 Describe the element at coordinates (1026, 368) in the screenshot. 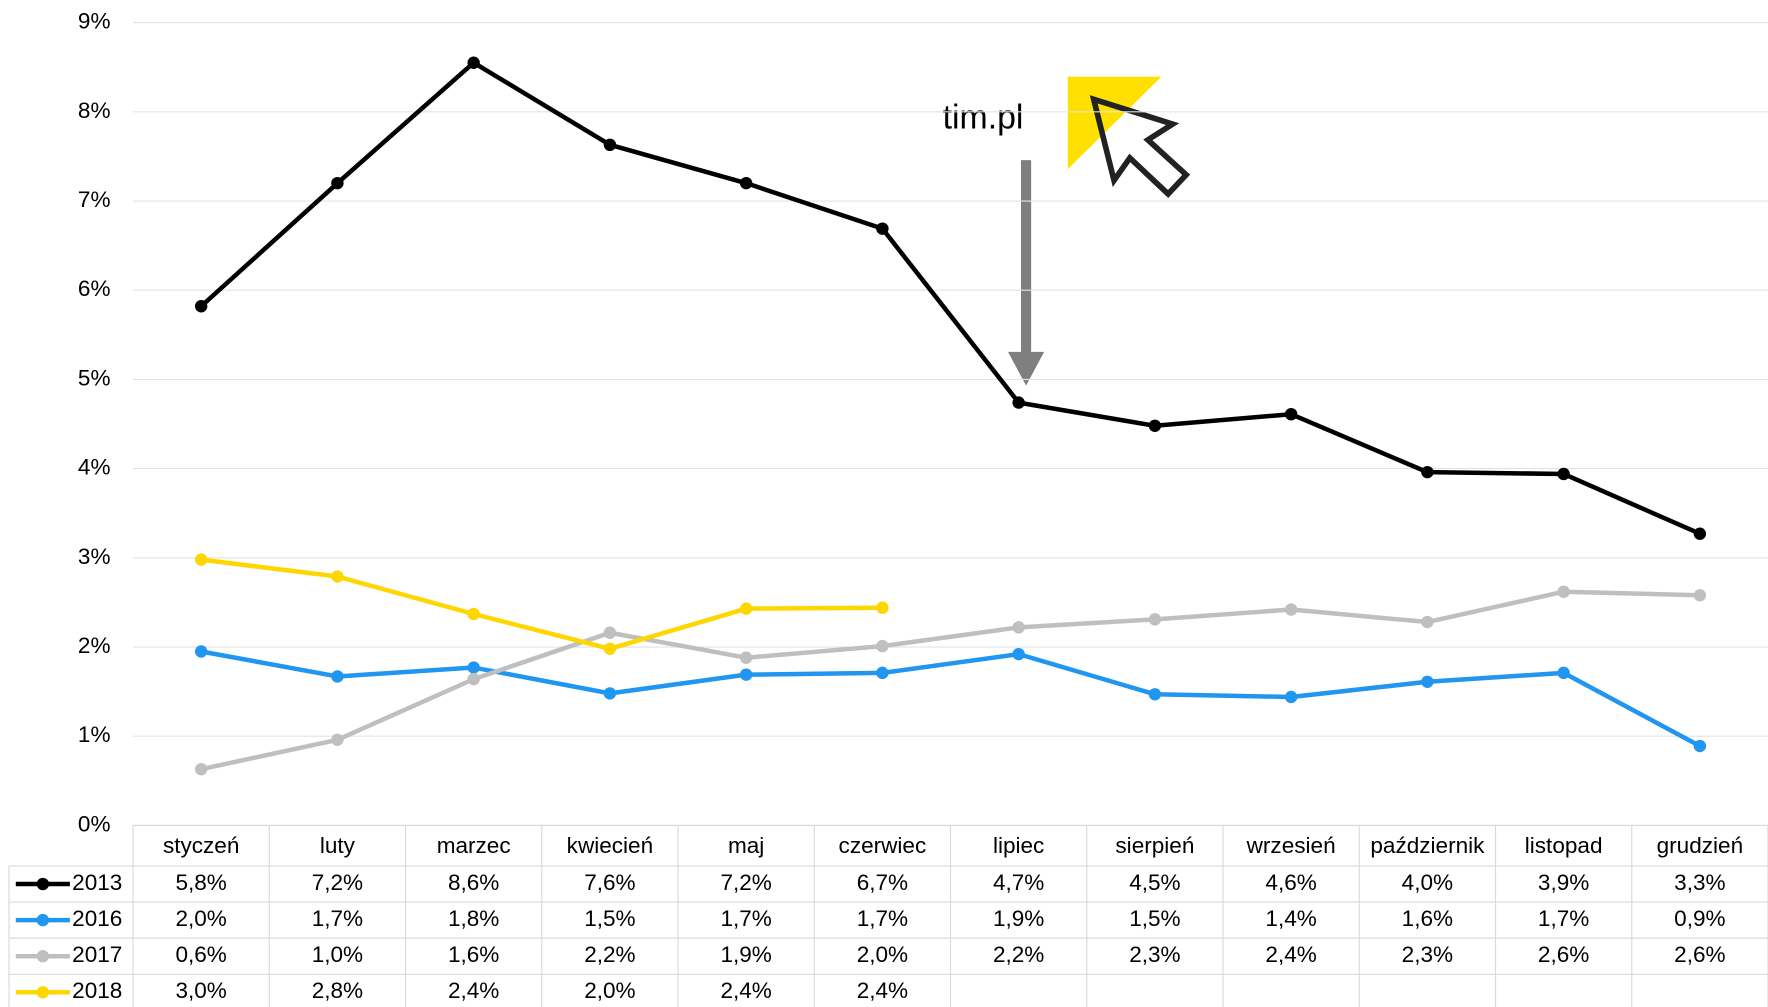

I see `arrow-head` at that location.